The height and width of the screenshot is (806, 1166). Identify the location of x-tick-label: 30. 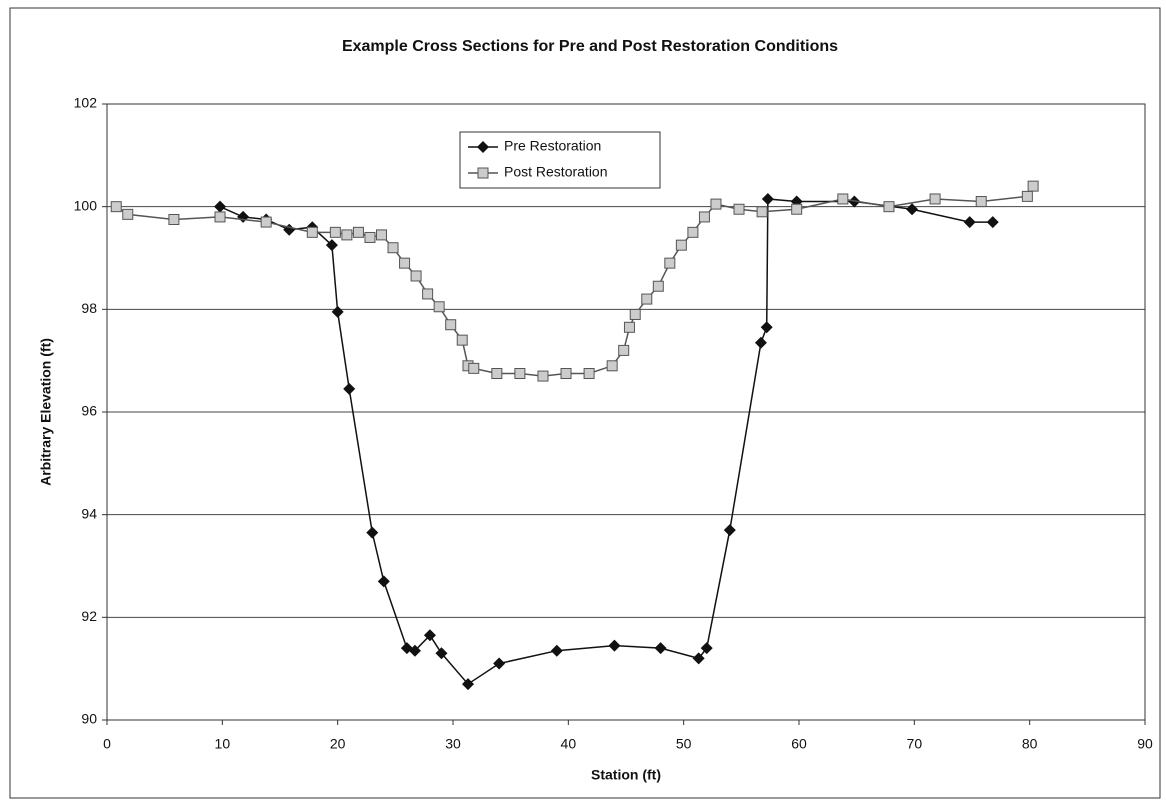
(453, 744).